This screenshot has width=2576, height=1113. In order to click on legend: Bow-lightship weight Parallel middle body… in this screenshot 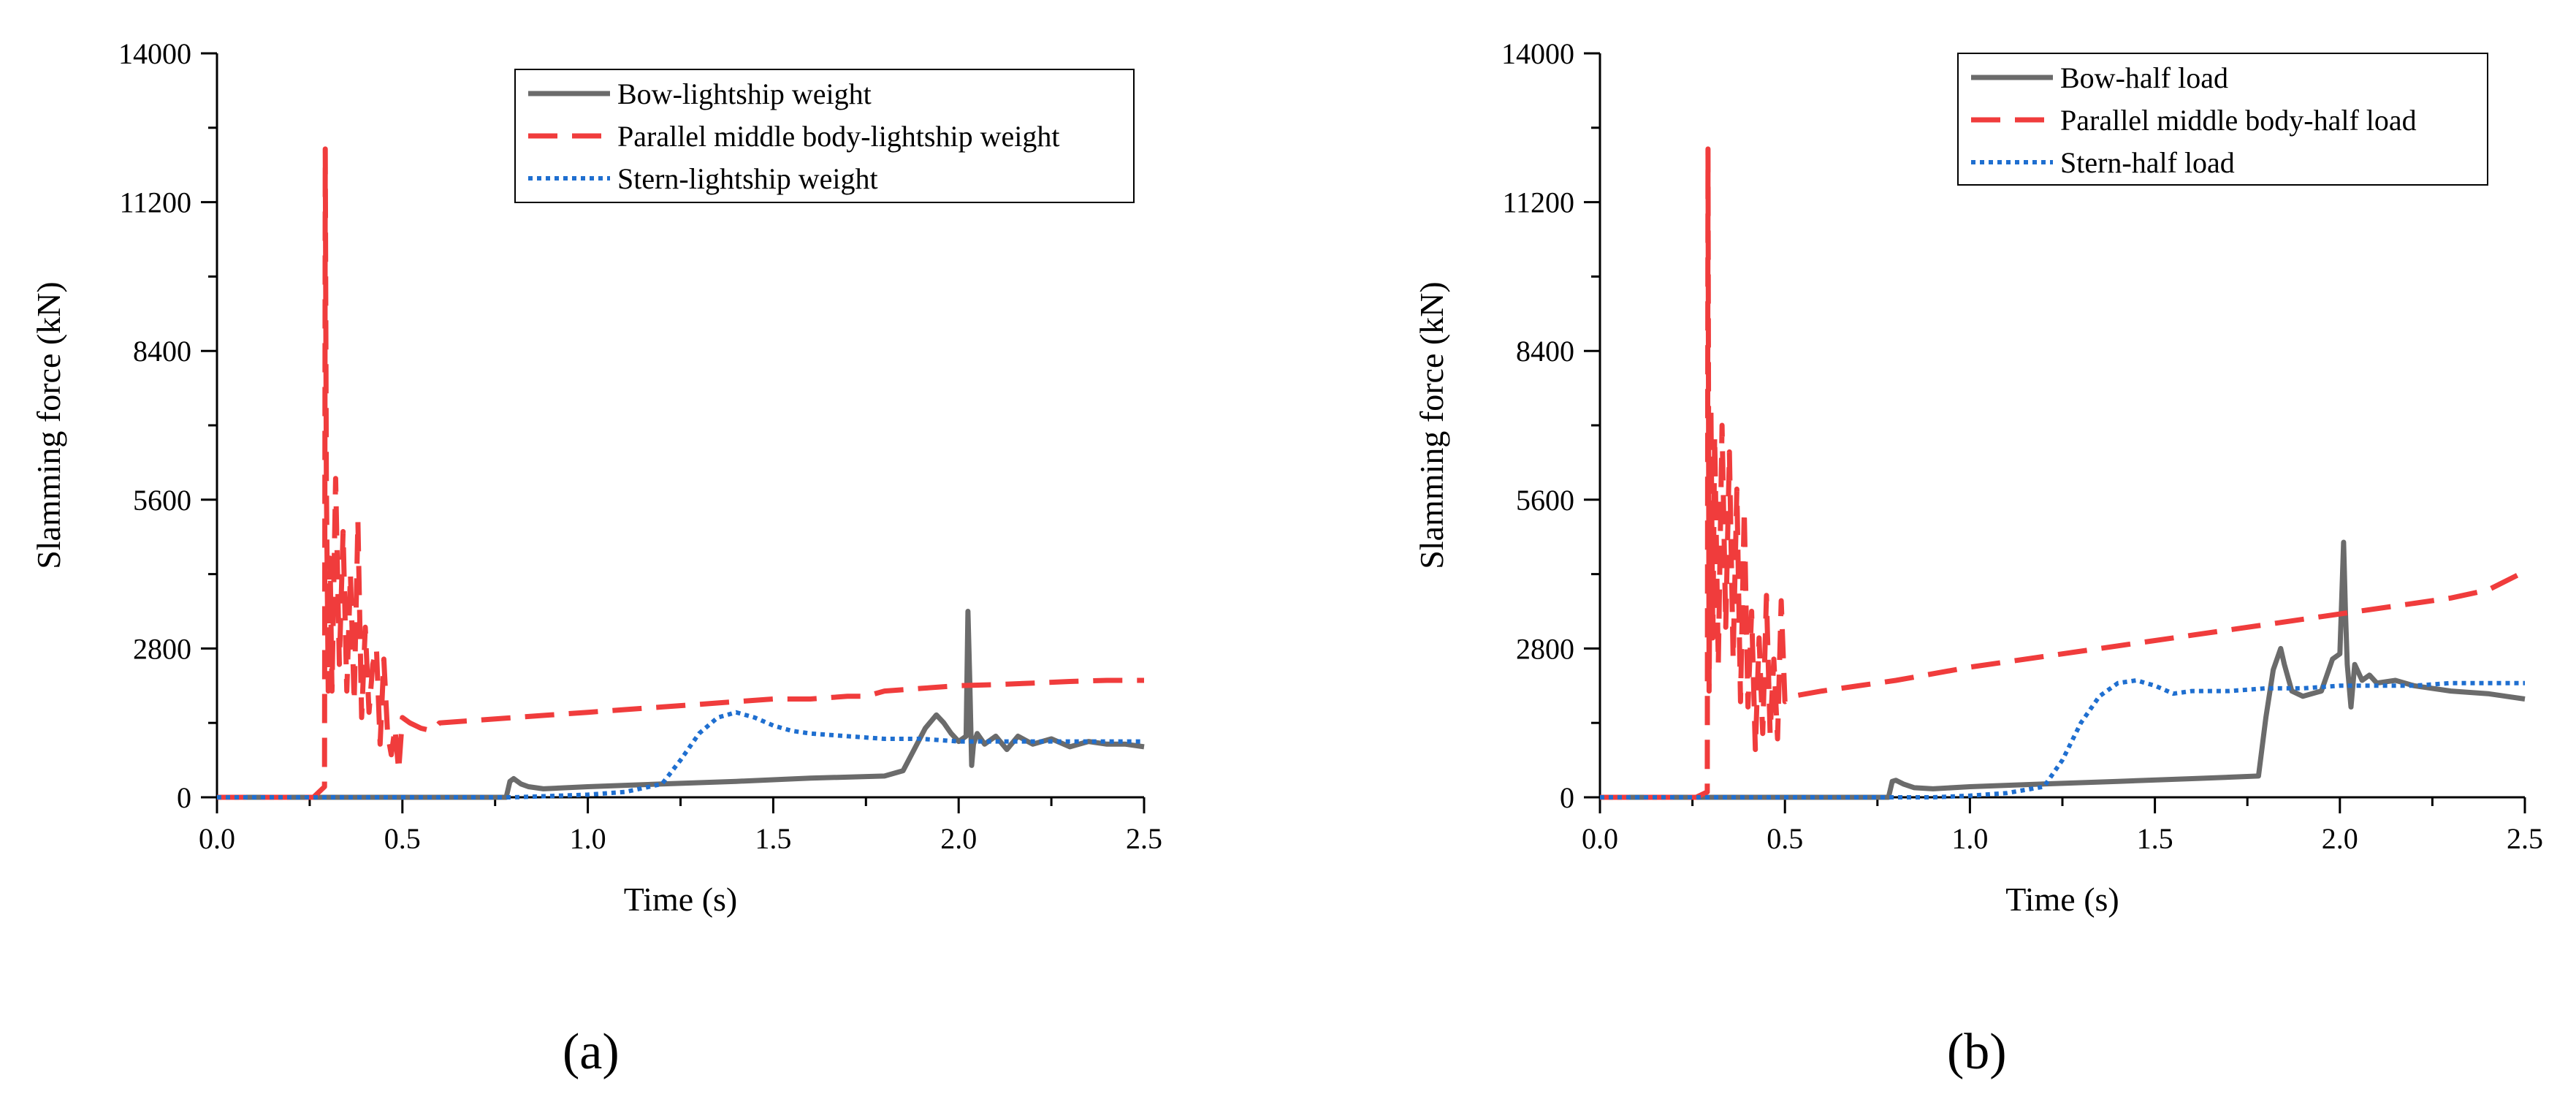, I will do `click(824, 136)`.